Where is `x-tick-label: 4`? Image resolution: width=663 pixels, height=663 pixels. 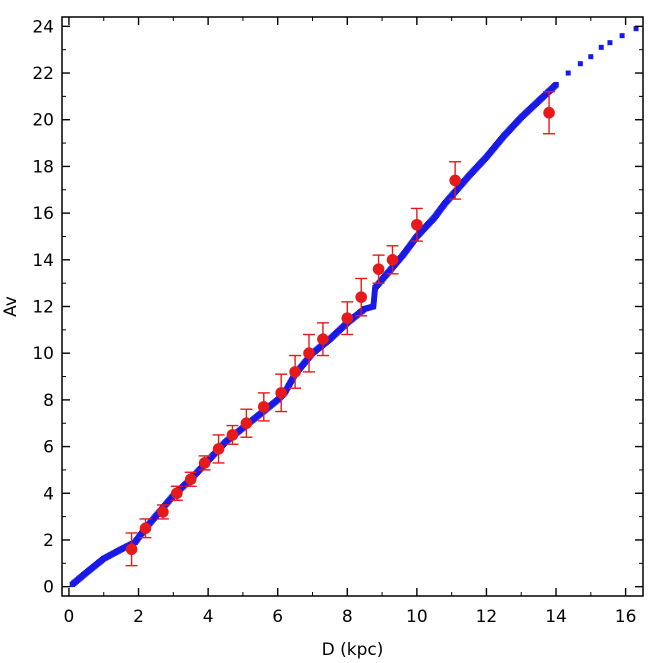
x-tick-label: 4 is located at coordinates (208, 617).